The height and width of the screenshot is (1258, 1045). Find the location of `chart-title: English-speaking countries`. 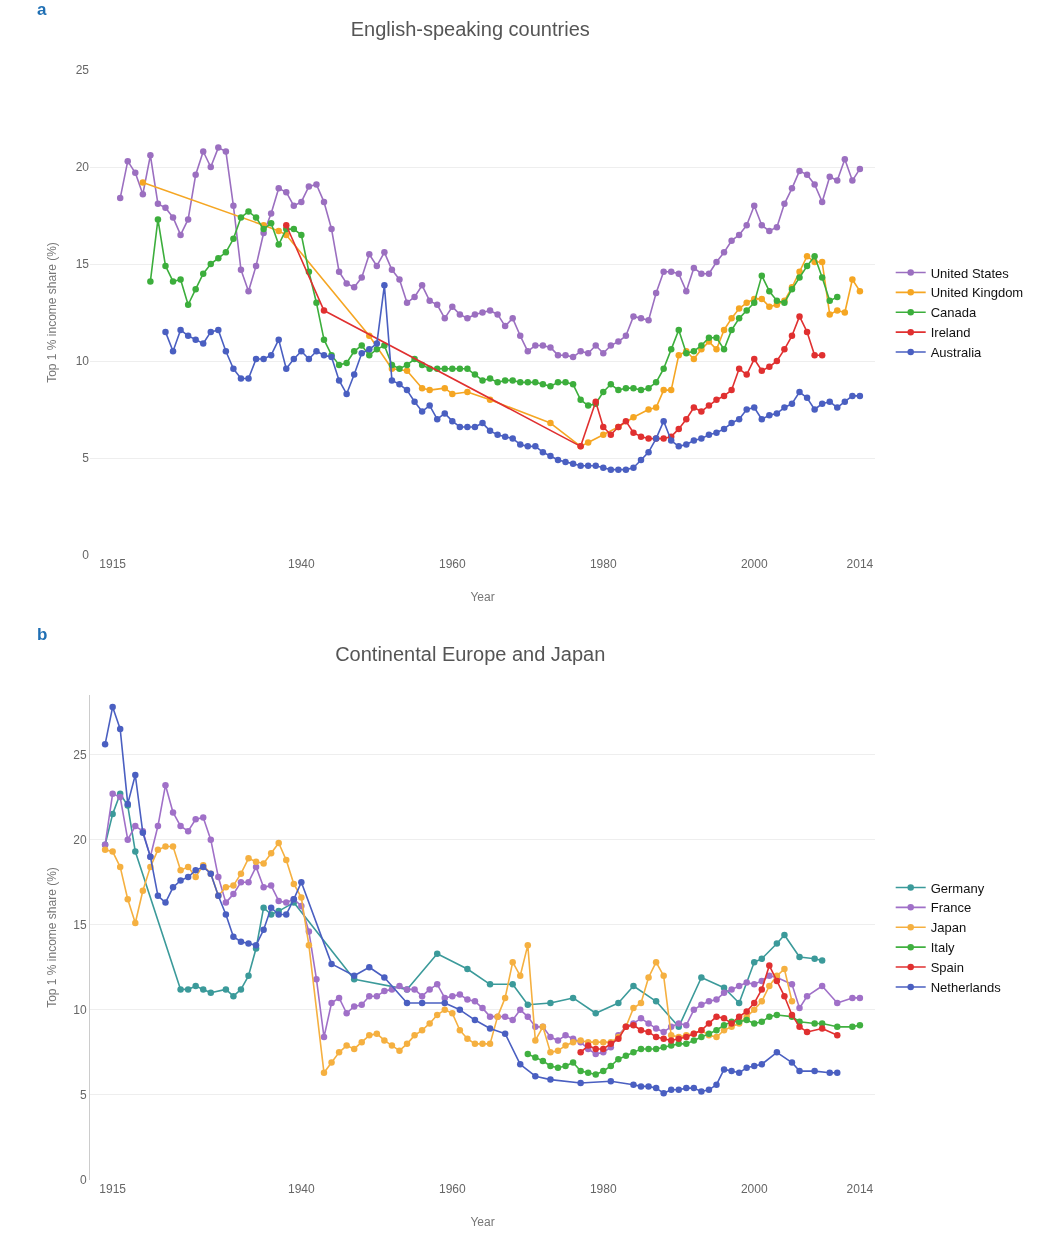

chart-title: English-speaking countries is located at coordinates (470, 28).